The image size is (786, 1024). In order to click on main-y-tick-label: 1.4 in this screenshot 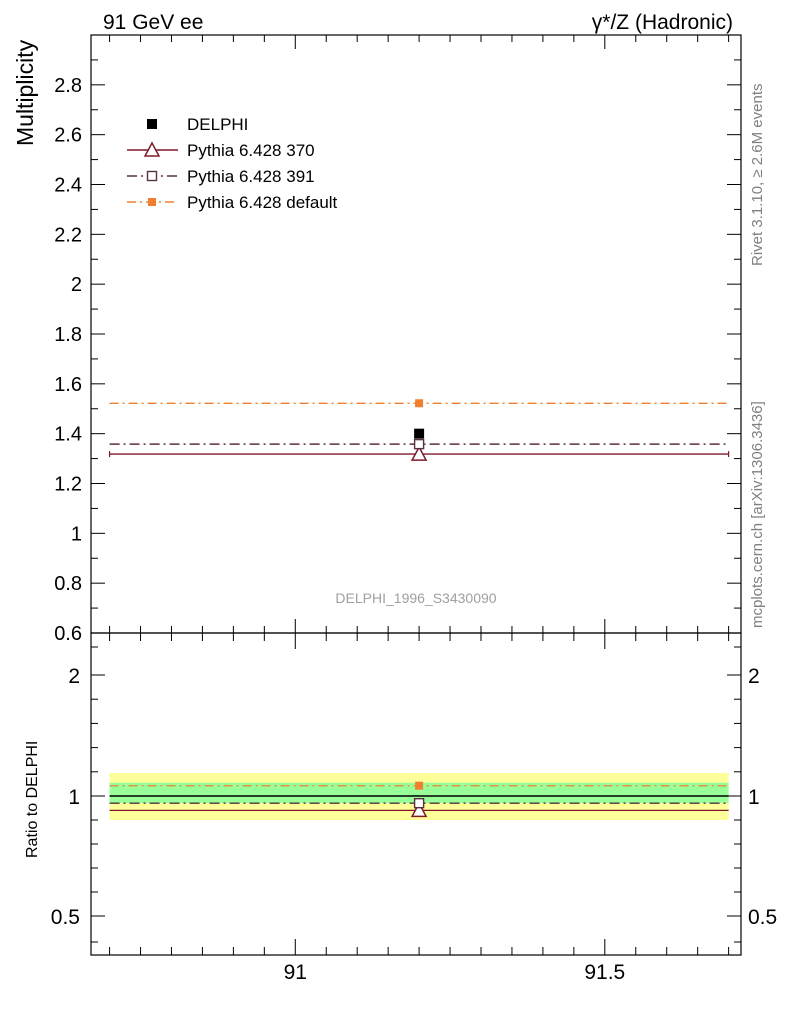, I will do `click(68, 435)`.